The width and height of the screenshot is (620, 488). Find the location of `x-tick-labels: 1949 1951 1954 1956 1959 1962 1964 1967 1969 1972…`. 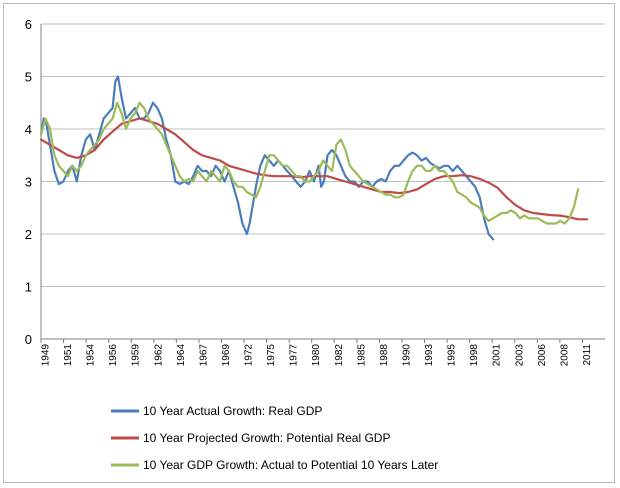

x-tick-labels: 1949 1951 1954 1956 1959 1962 1964 1967 1969 1972… is located at coordinates (317, 355).